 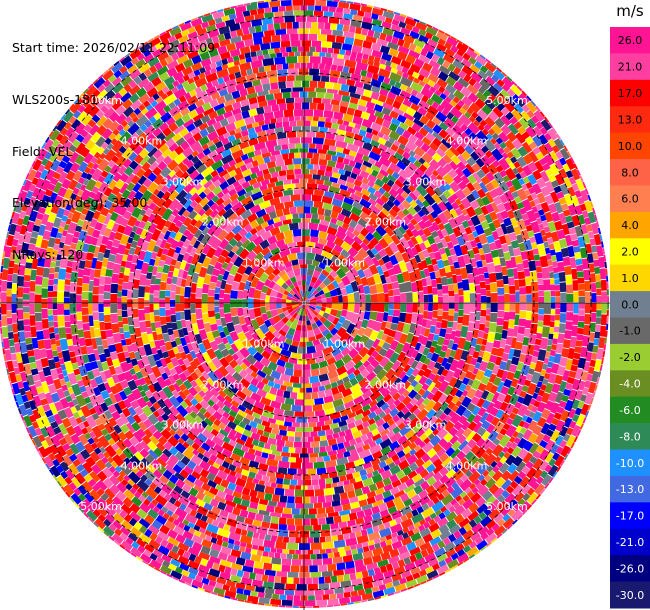 I want to click on colorbar-tick-label: -13.0, so click(x=630, y=489).